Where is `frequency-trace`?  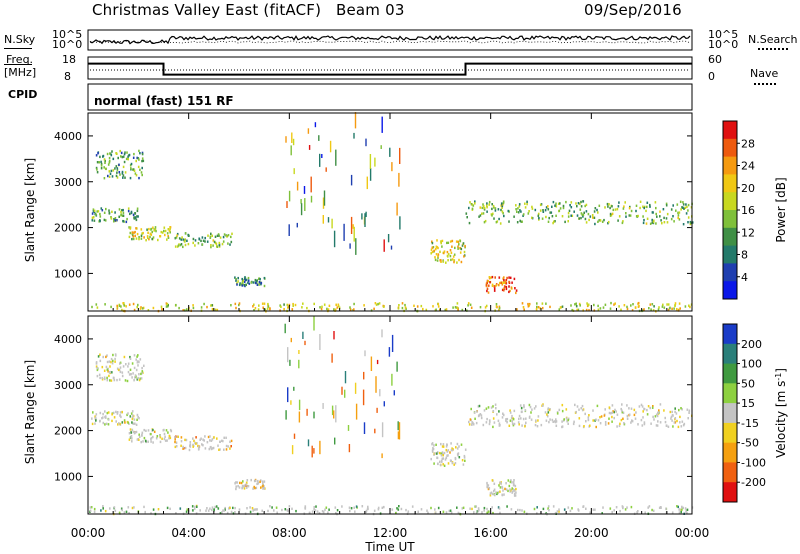 frequency-trace is located at coordinates (390, 69).